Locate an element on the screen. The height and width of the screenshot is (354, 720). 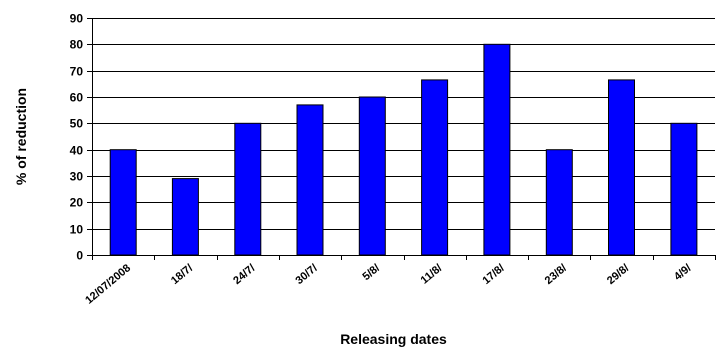
y-tick-label: 60 is located at coordinates (77, 98).